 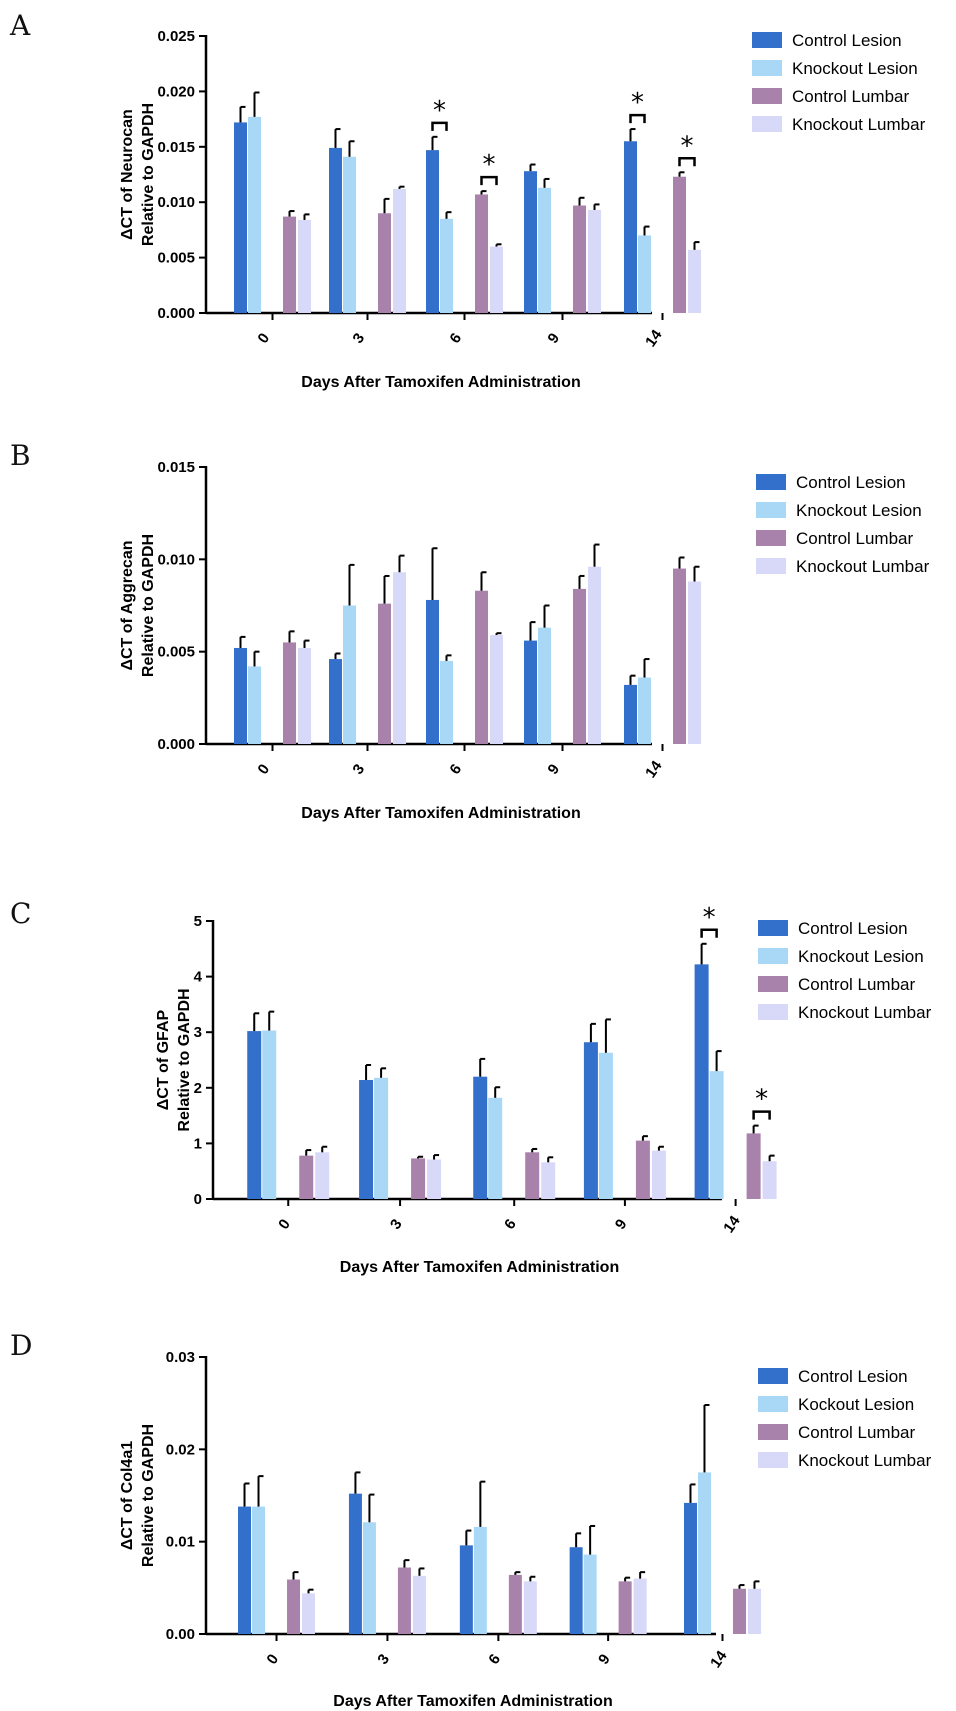 What do you see at coordinates (21, 1345) in the screenshot?
I see `panel-letter: D` at bounding box center [21, 1345].